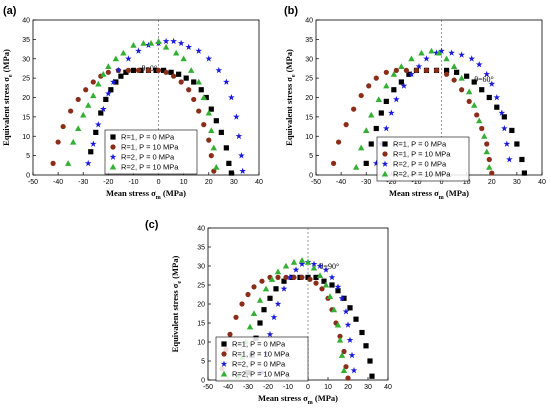 This screenshot has height=414, width=550. What do you see at coordinates (33, 182) in the screenshot?
I see `x-tick-label: -50` at bounding box center [33, 182].